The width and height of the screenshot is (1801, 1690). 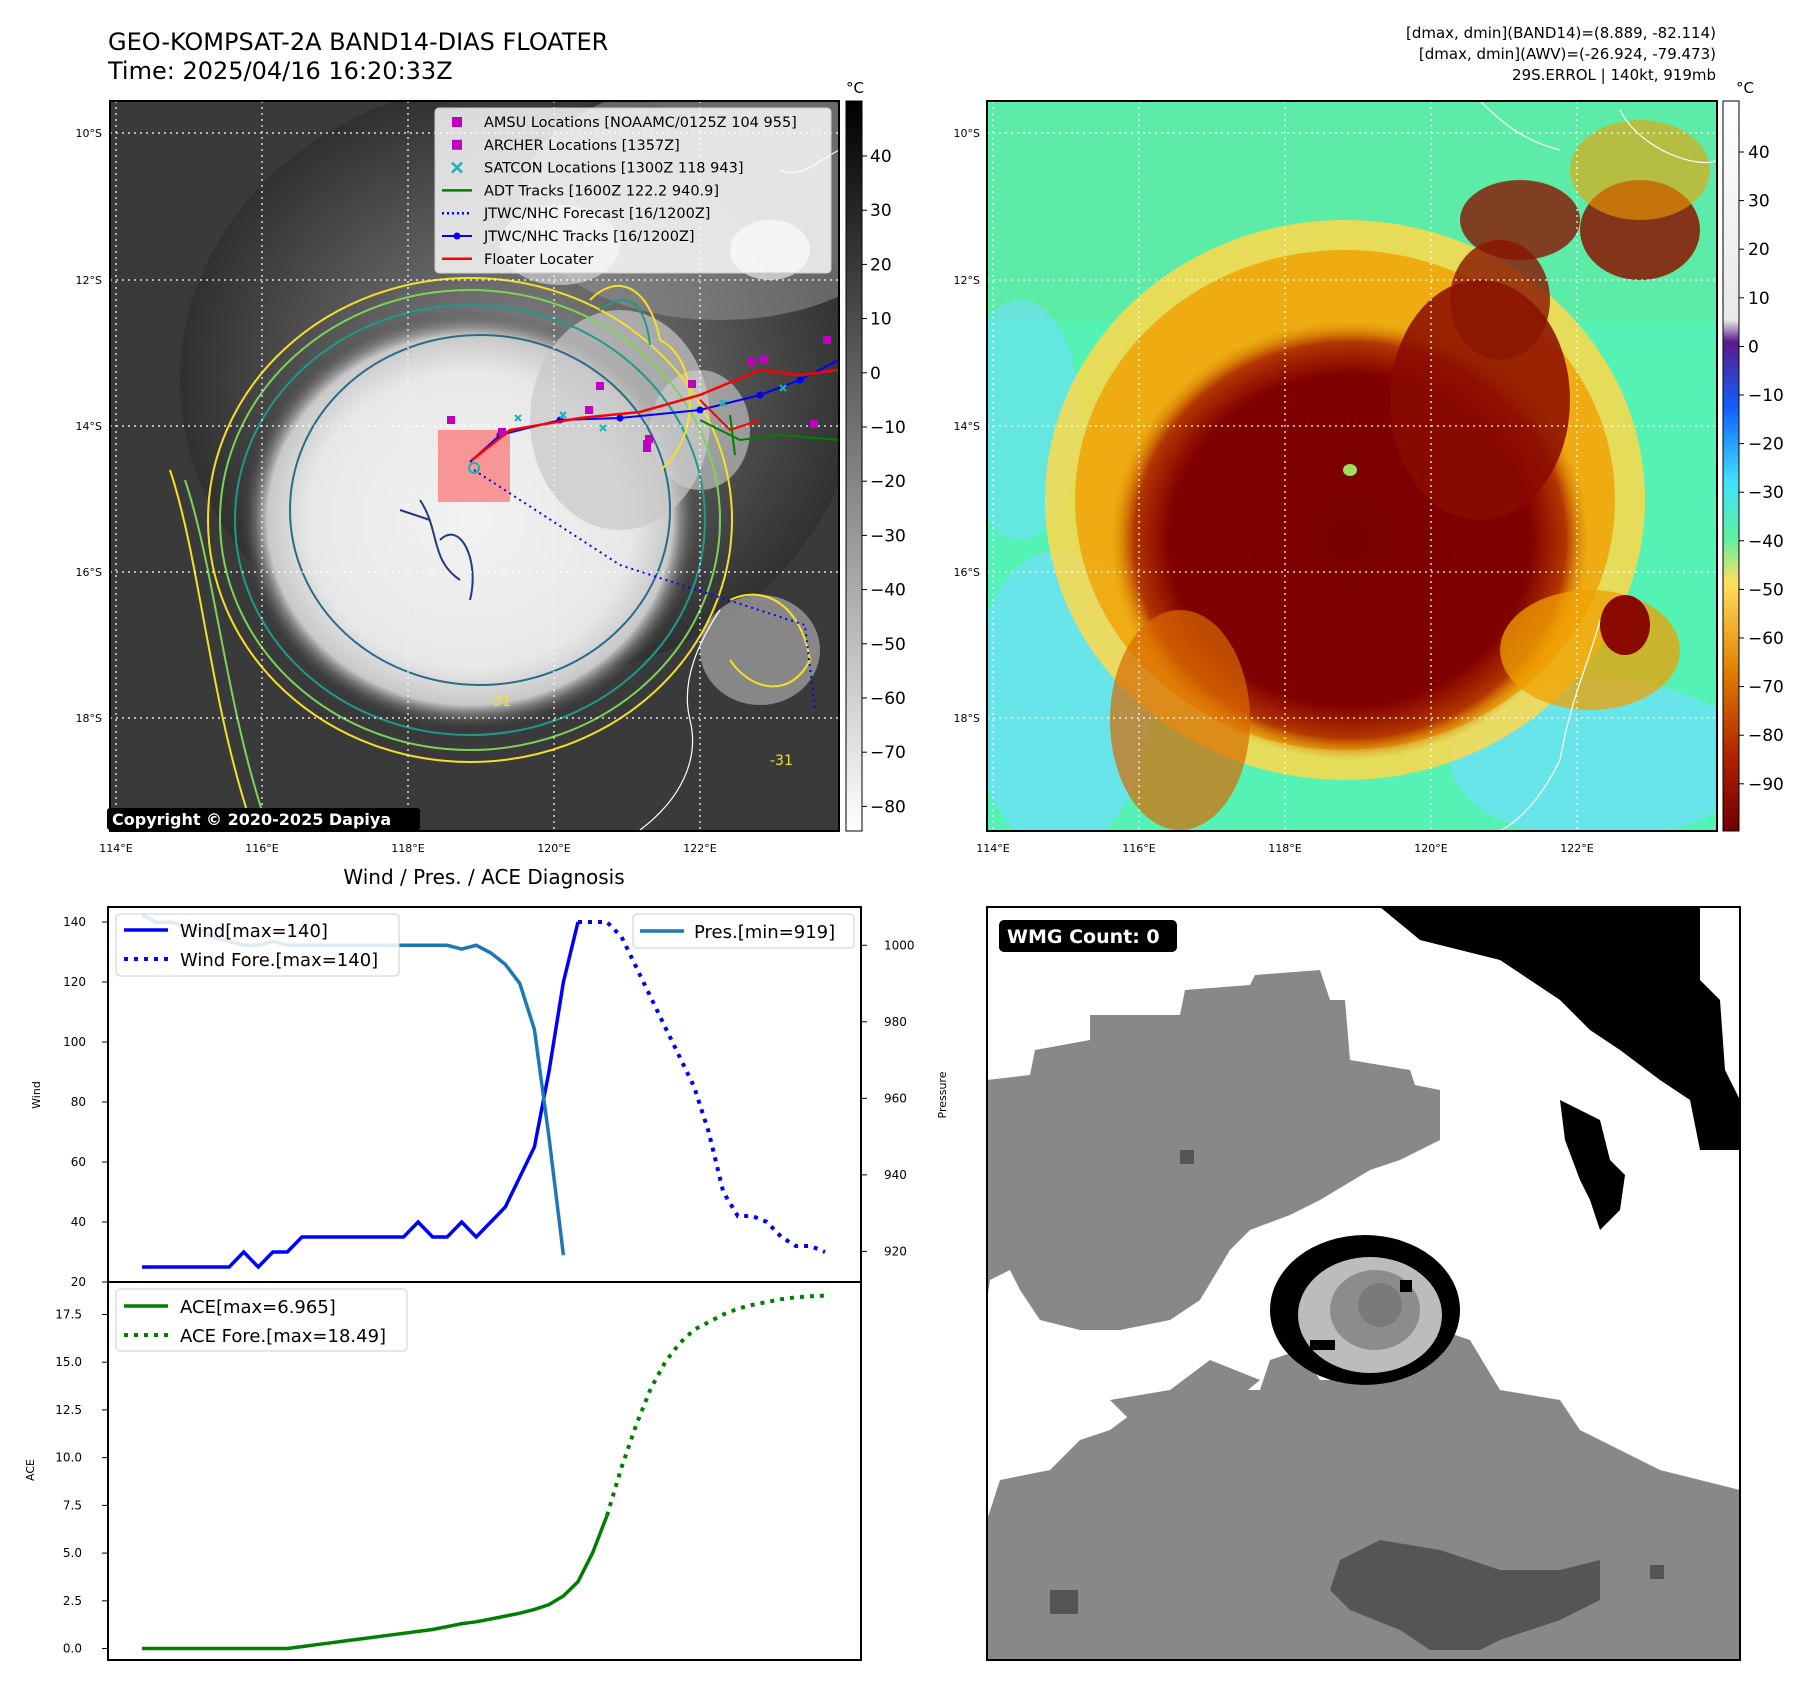 What do you see at coordinates (644, 590) in the screenshot?
I see `jtwc-forecast-track` at bounding box center [644, 590].